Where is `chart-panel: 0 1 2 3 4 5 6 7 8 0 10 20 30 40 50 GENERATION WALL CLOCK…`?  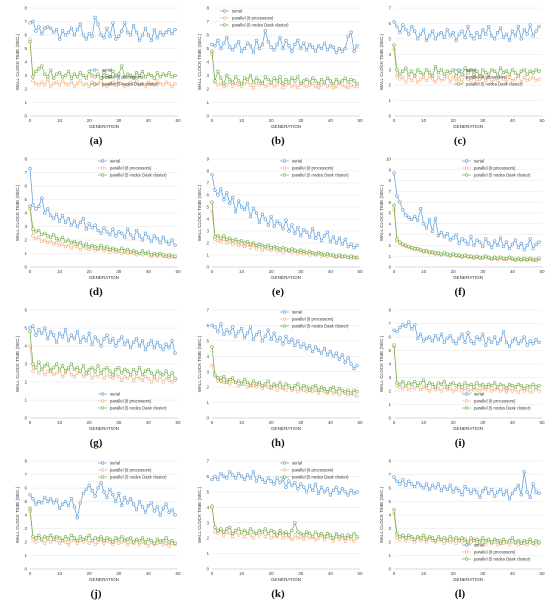
chart-panel: 0 1 2 3 4 5 6 7 8 0 10 20 30 40 50 GENERATION WALL CLOCK… is located at coordinates (278, 77).